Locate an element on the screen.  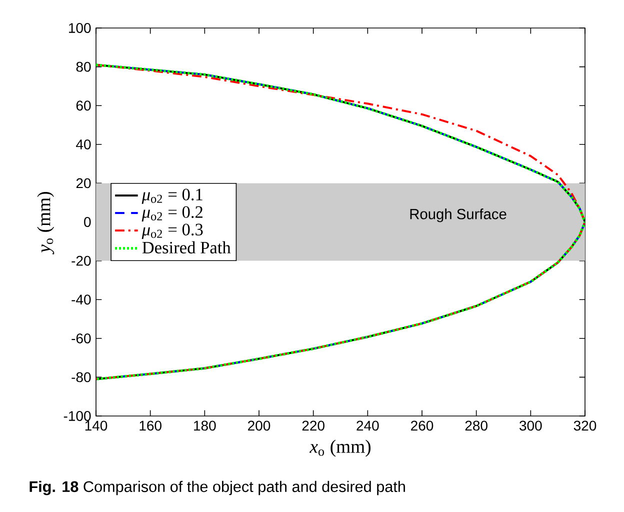
y-tick-label: -80 is located at coordinates (81, 377).